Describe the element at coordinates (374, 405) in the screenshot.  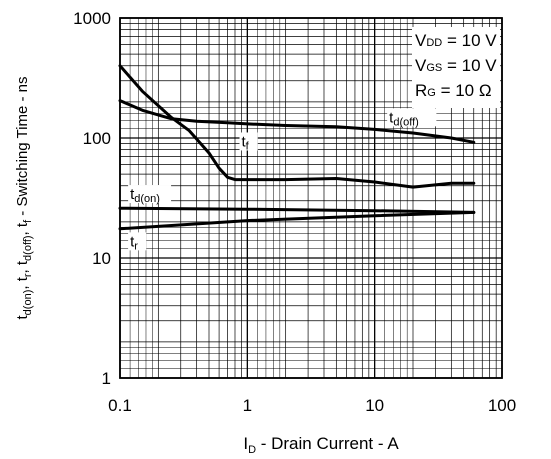
I see `x-tick-label: 10` at that location.